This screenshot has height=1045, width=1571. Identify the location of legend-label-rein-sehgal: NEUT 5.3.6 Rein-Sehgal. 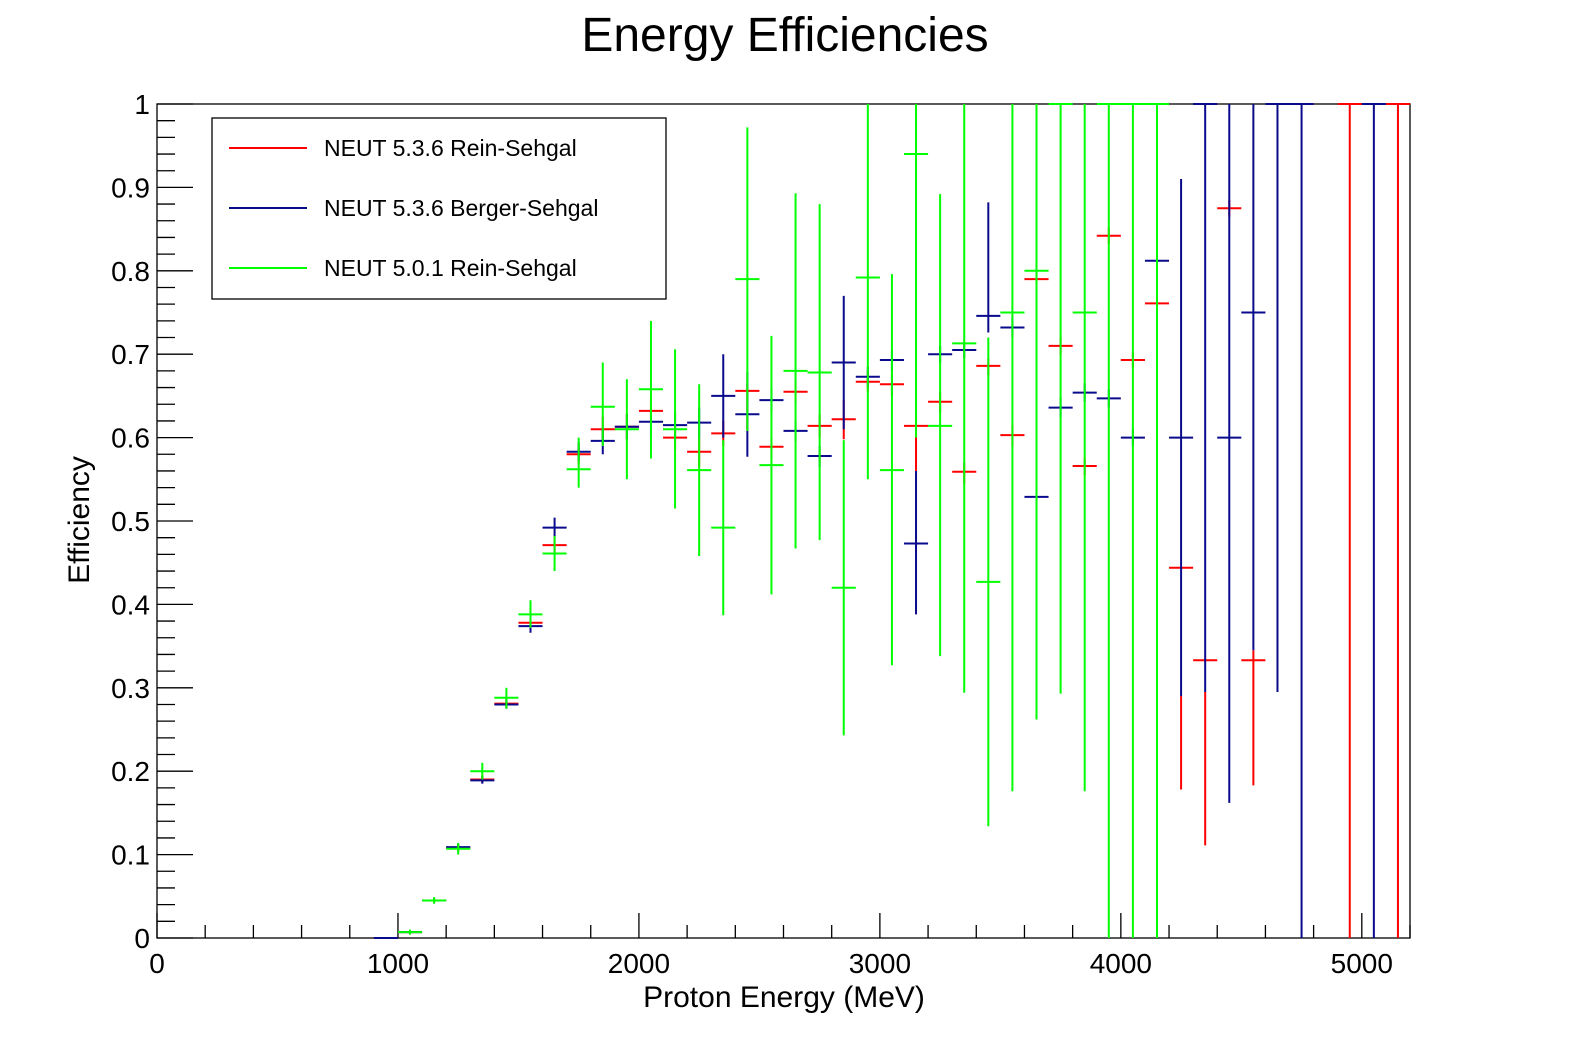
(450, 148).